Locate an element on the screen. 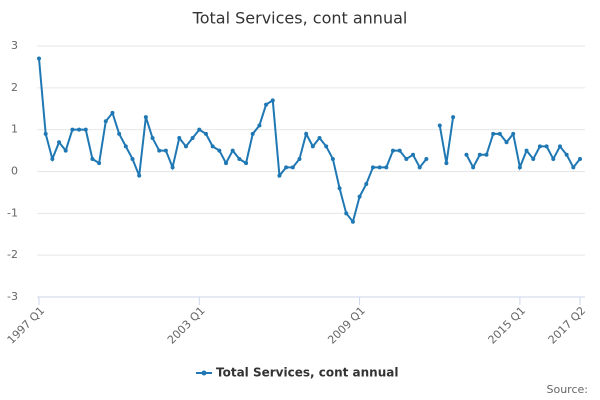 The width and height of the screenshot is (600, 400). y-tick-label: 3 is located at coordinates (14, 45).